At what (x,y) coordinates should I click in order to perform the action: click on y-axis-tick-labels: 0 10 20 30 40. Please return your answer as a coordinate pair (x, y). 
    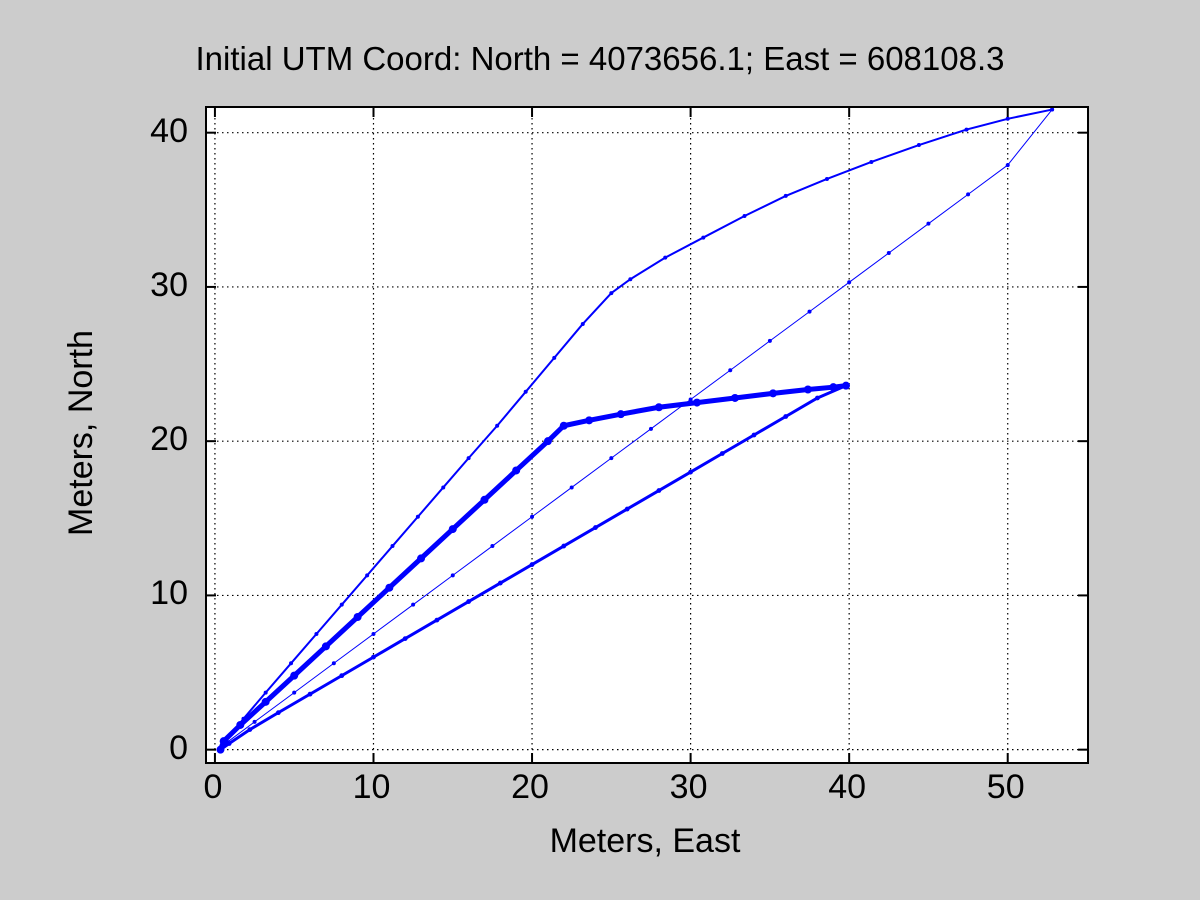
    Looking at the image, I should click on (144, 435).